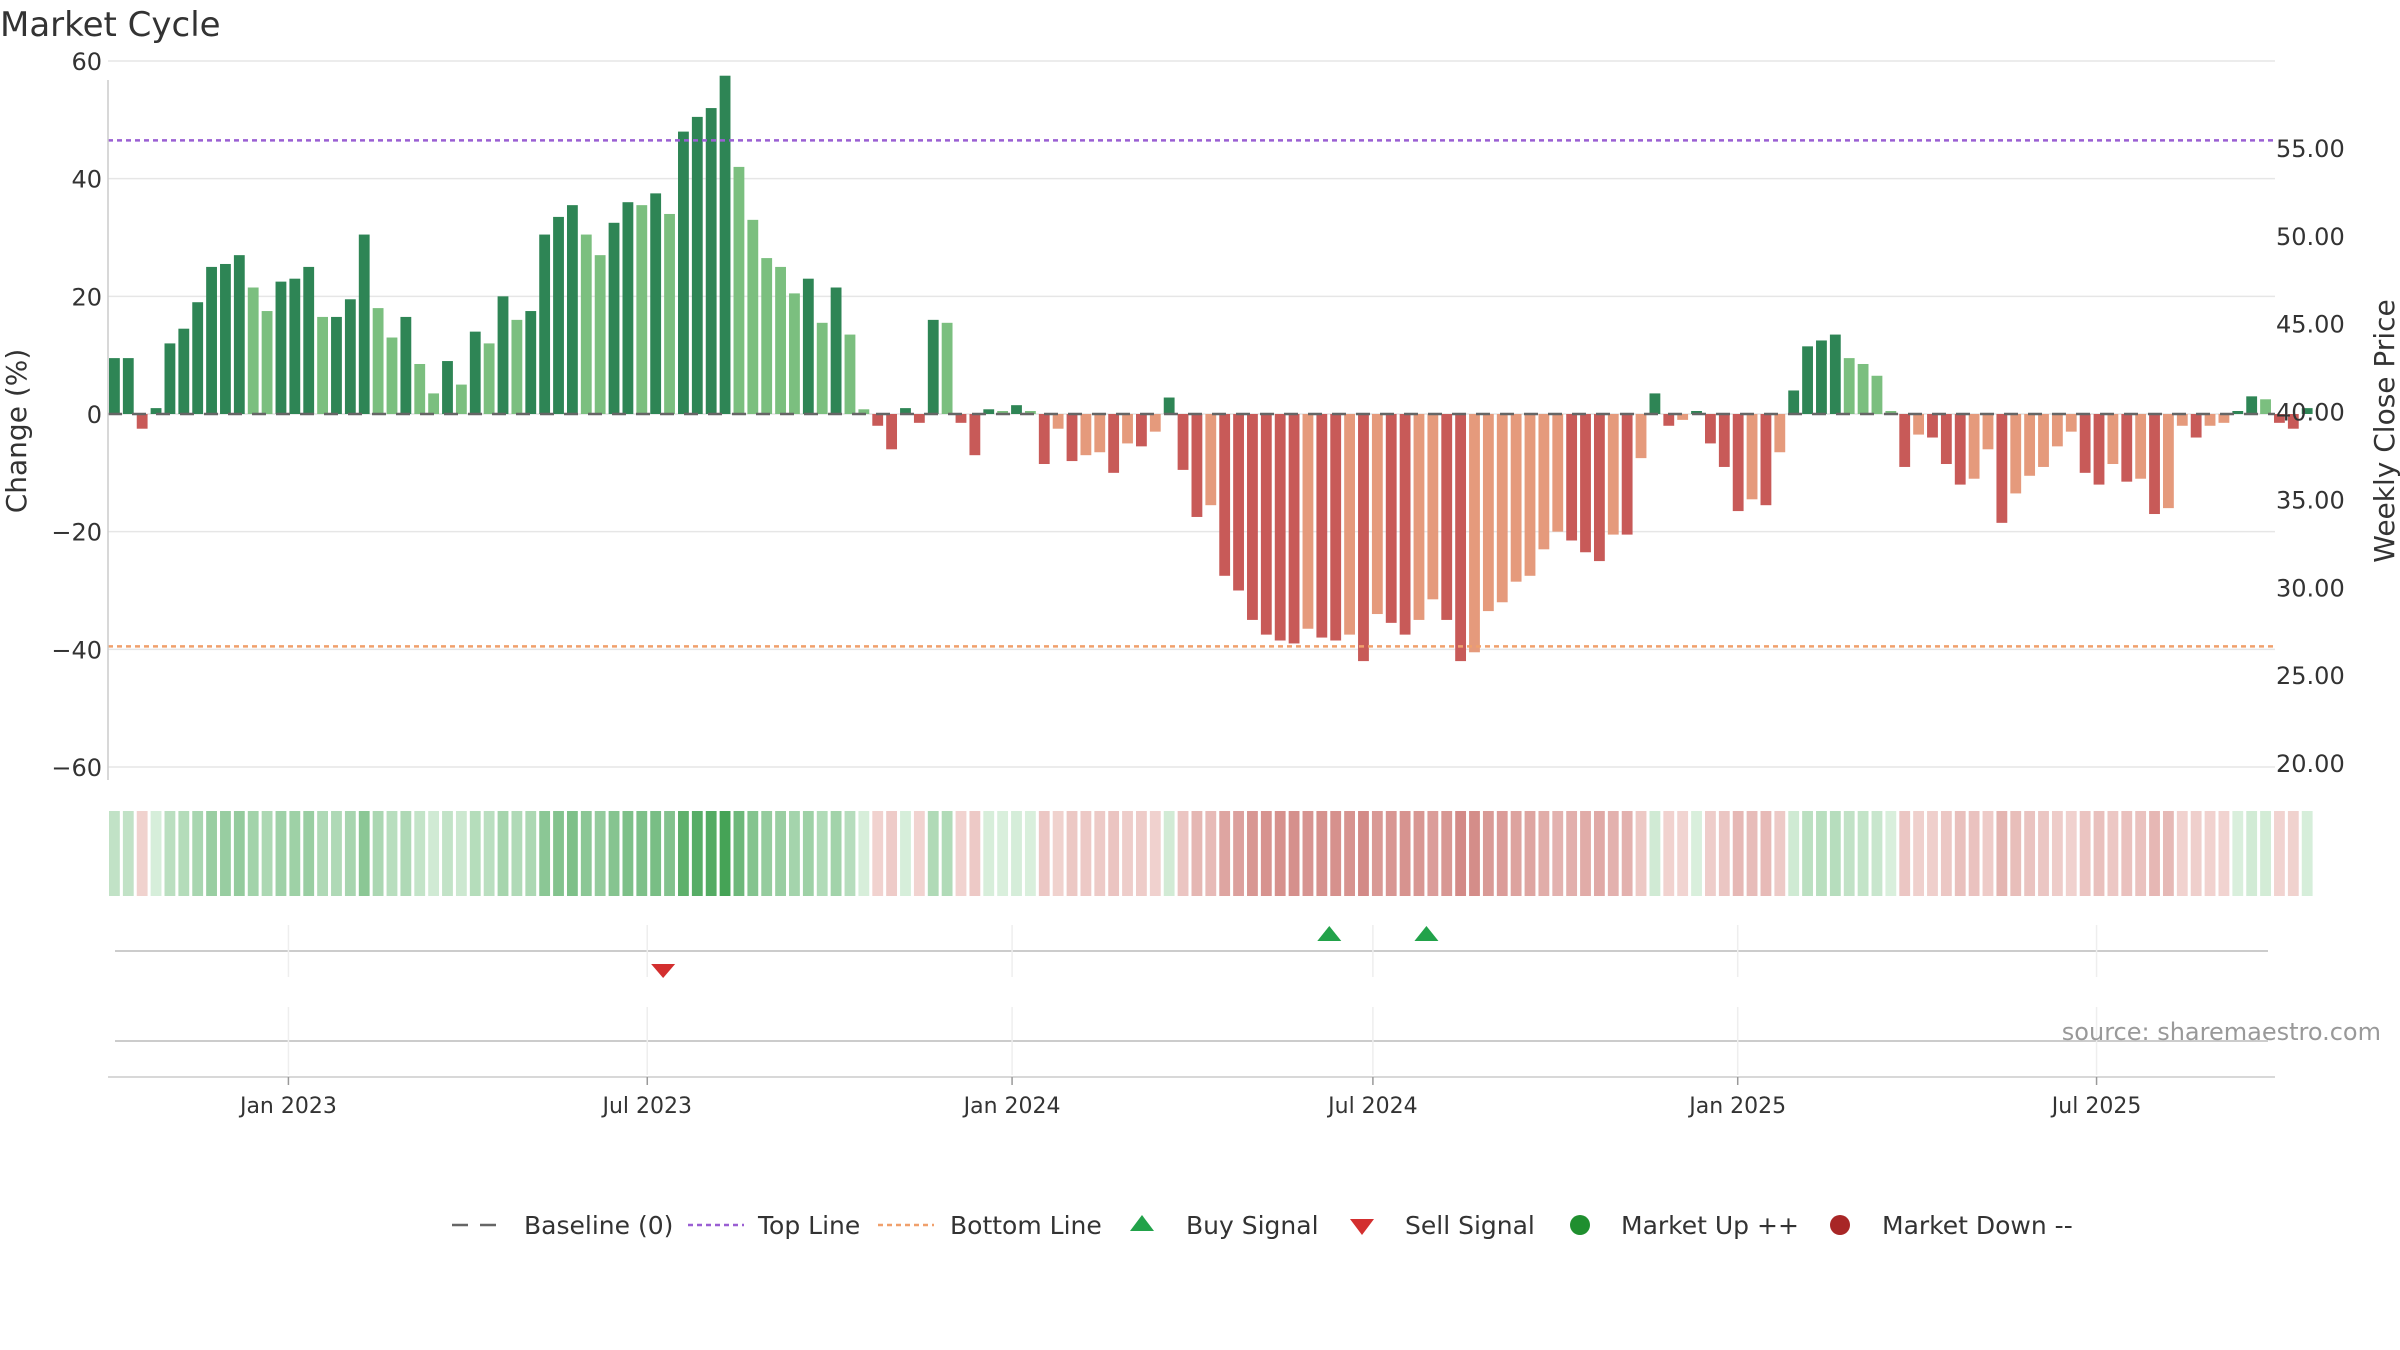 Image resolution: width=2400 pixels, height=1350 pixels. Describe the element at coordinates (1840, 1225) in the screenshot. I see `market-down-dot-icon` at that location.